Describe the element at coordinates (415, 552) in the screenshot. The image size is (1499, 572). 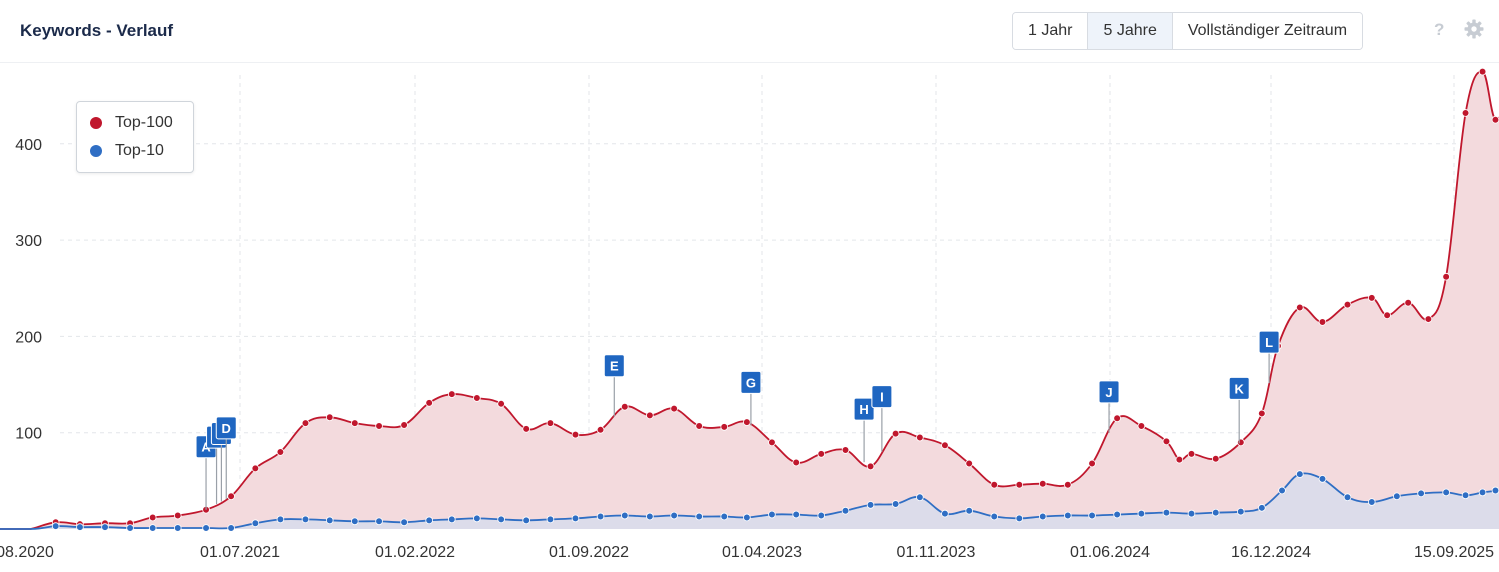
I see `x-tick-label: 01.02.2022` at that location.